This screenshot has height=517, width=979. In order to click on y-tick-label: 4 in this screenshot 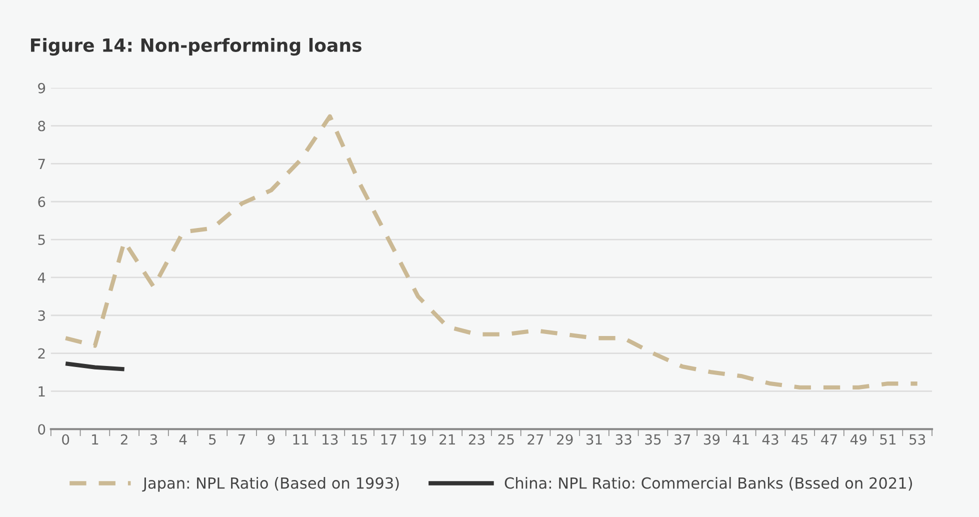, I will do `click(42, 277)`.